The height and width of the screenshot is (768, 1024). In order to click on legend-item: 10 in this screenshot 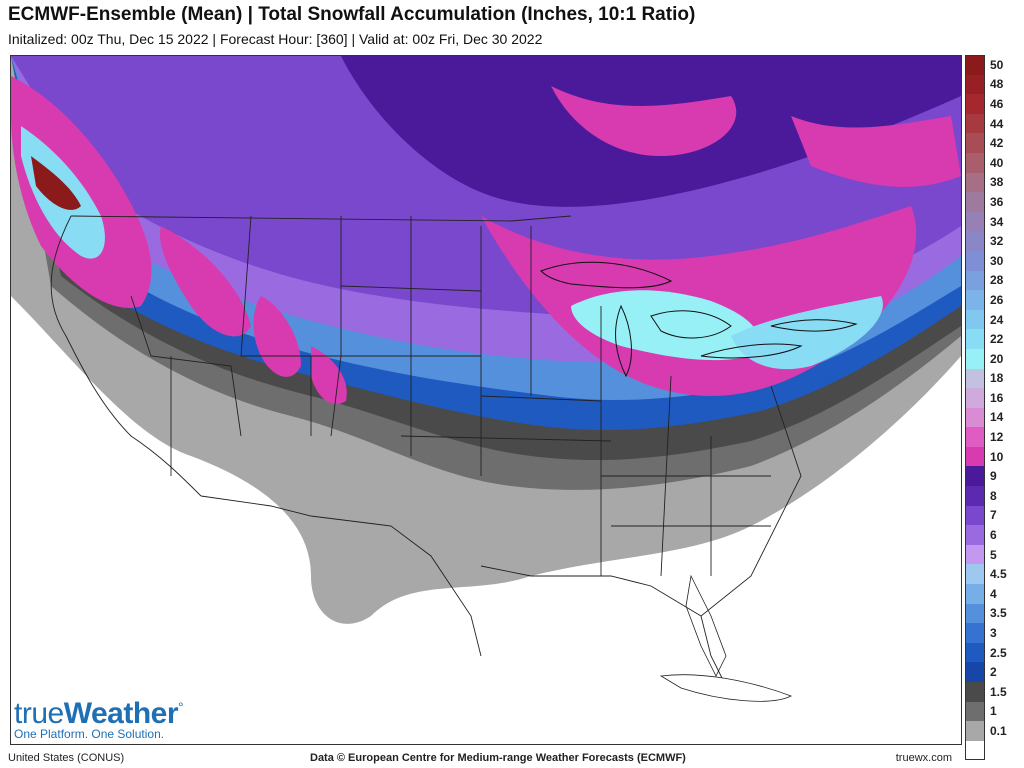, I will do `click(992, 456)`.